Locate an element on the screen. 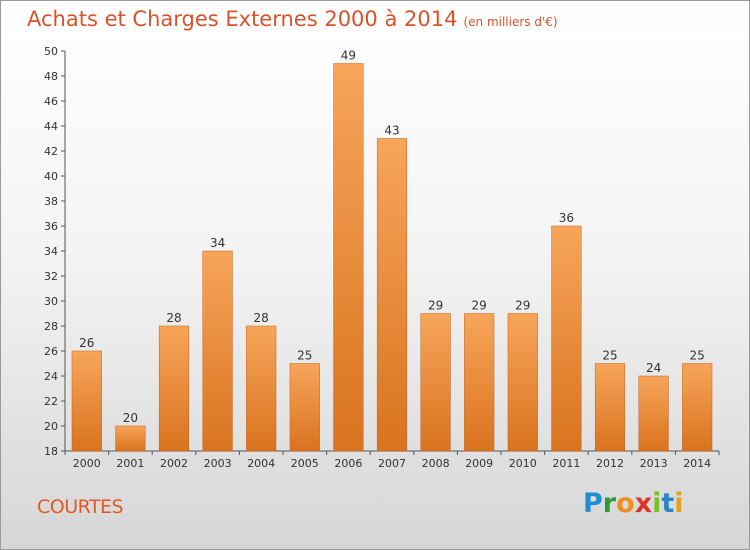 The height and width of the screenshot is (550, 750). y-axis: 18 20 22 24 26 28 30 32 34 36 38 40 42 44 46 48 50 is located at coordinates (55, 251).